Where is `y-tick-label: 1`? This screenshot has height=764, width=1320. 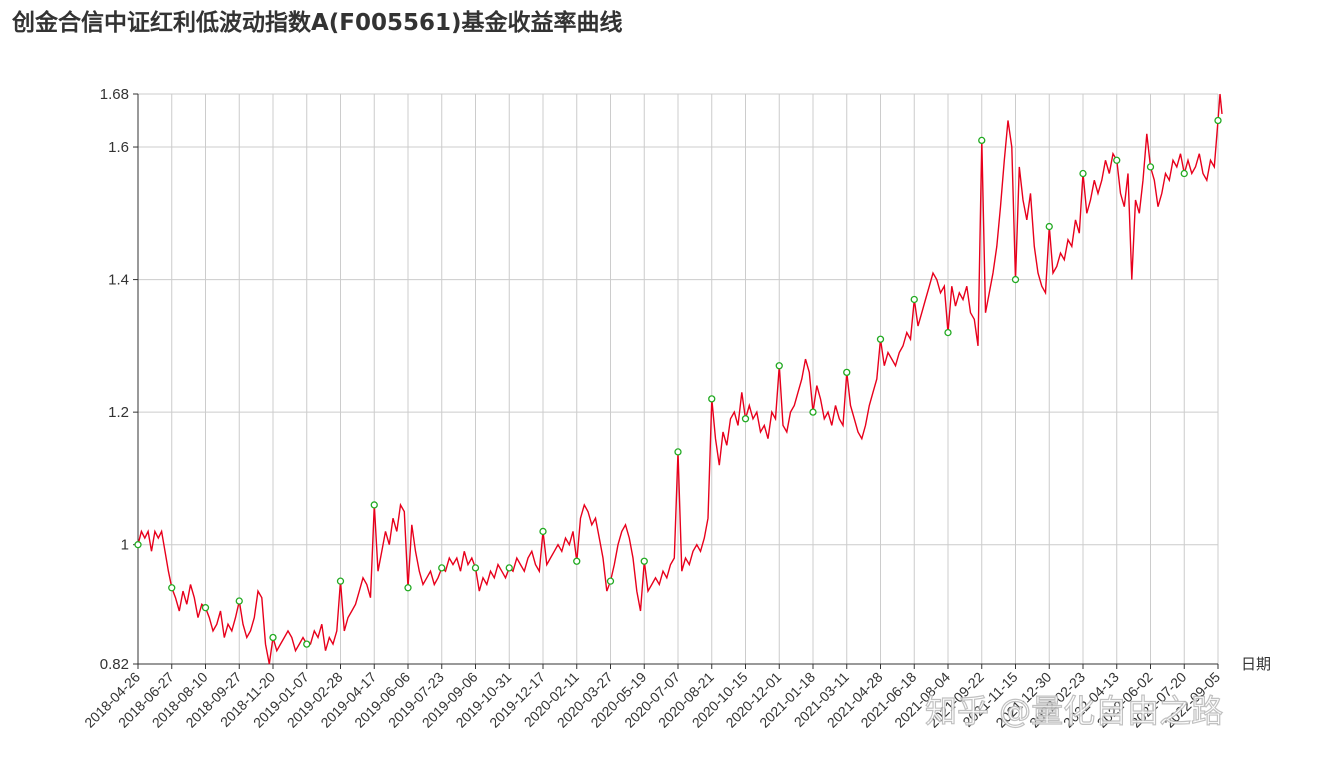
y-tick-label: 1 is located at coordinates (125, 545).